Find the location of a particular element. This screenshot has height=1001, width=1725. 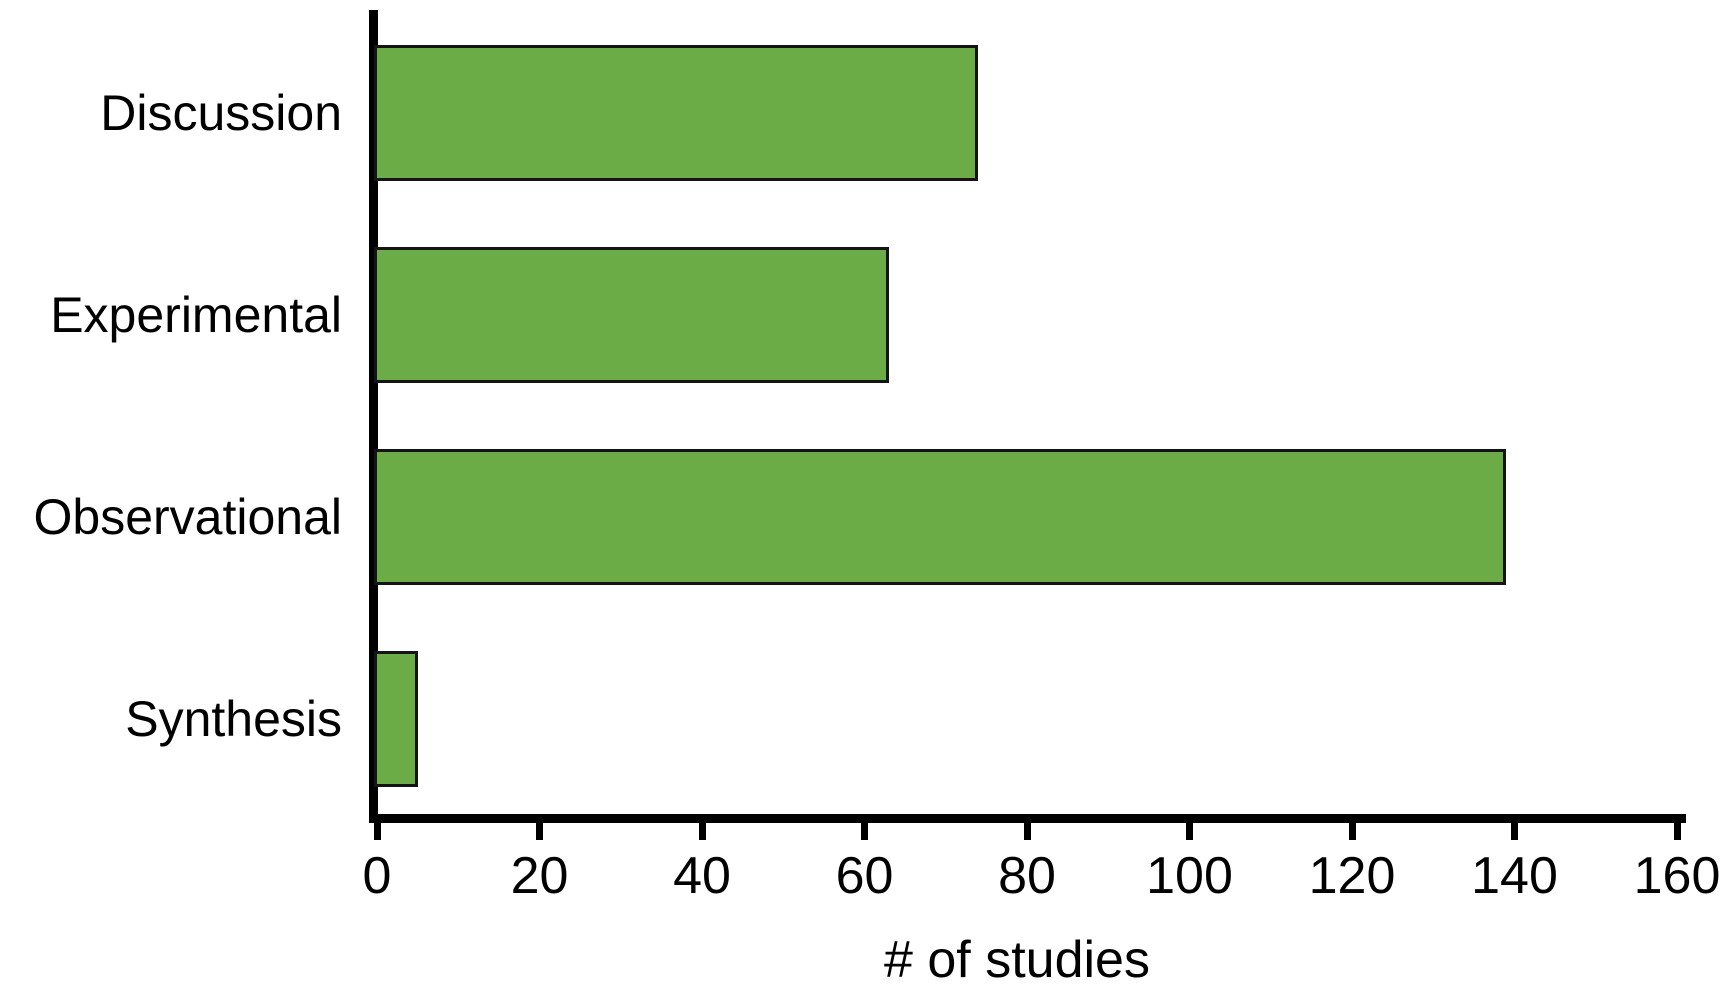

x-axis-line is located at coordinates (1027, 818).